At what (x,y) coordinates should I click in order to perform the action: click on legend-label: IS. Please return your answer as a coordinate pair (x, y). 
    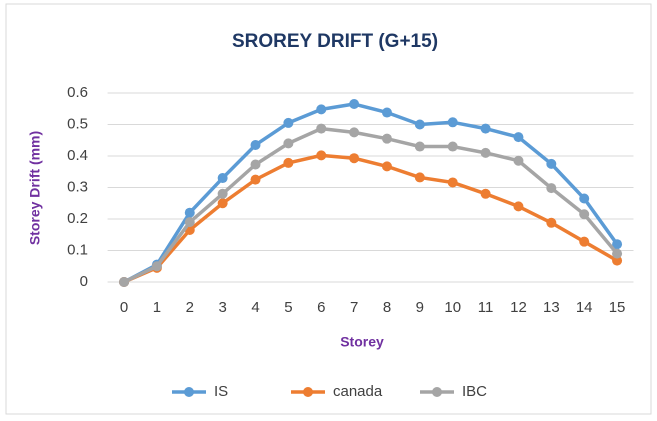
    Looking at the image, I should click on (221, 391).